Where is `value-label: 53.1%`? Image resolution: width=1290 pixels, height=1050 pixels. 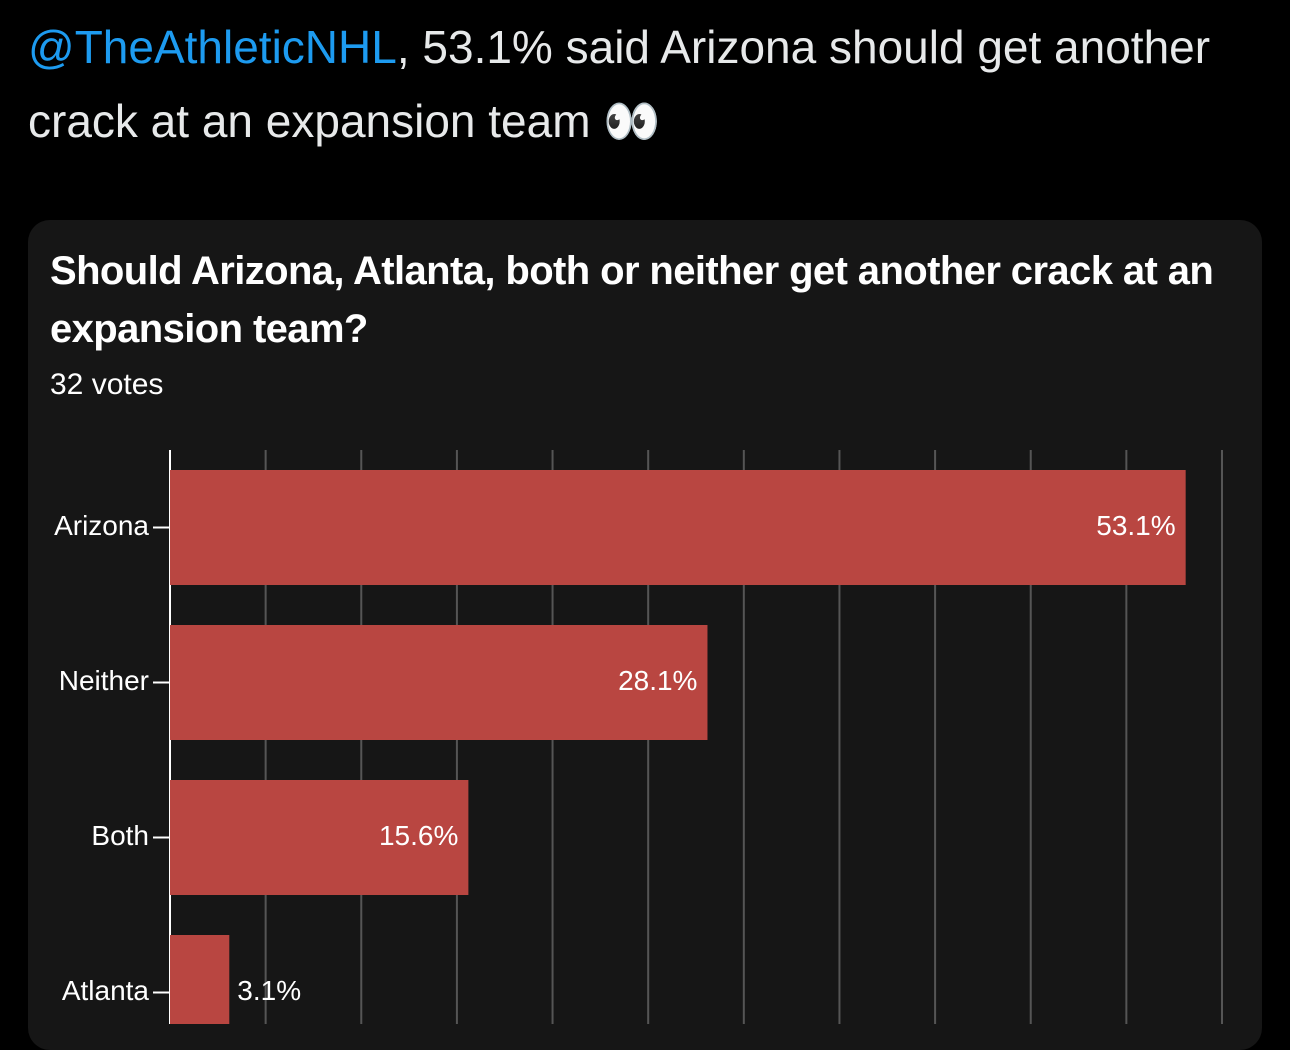 value-label: 53.1% is located at coordinates (1135, 525).